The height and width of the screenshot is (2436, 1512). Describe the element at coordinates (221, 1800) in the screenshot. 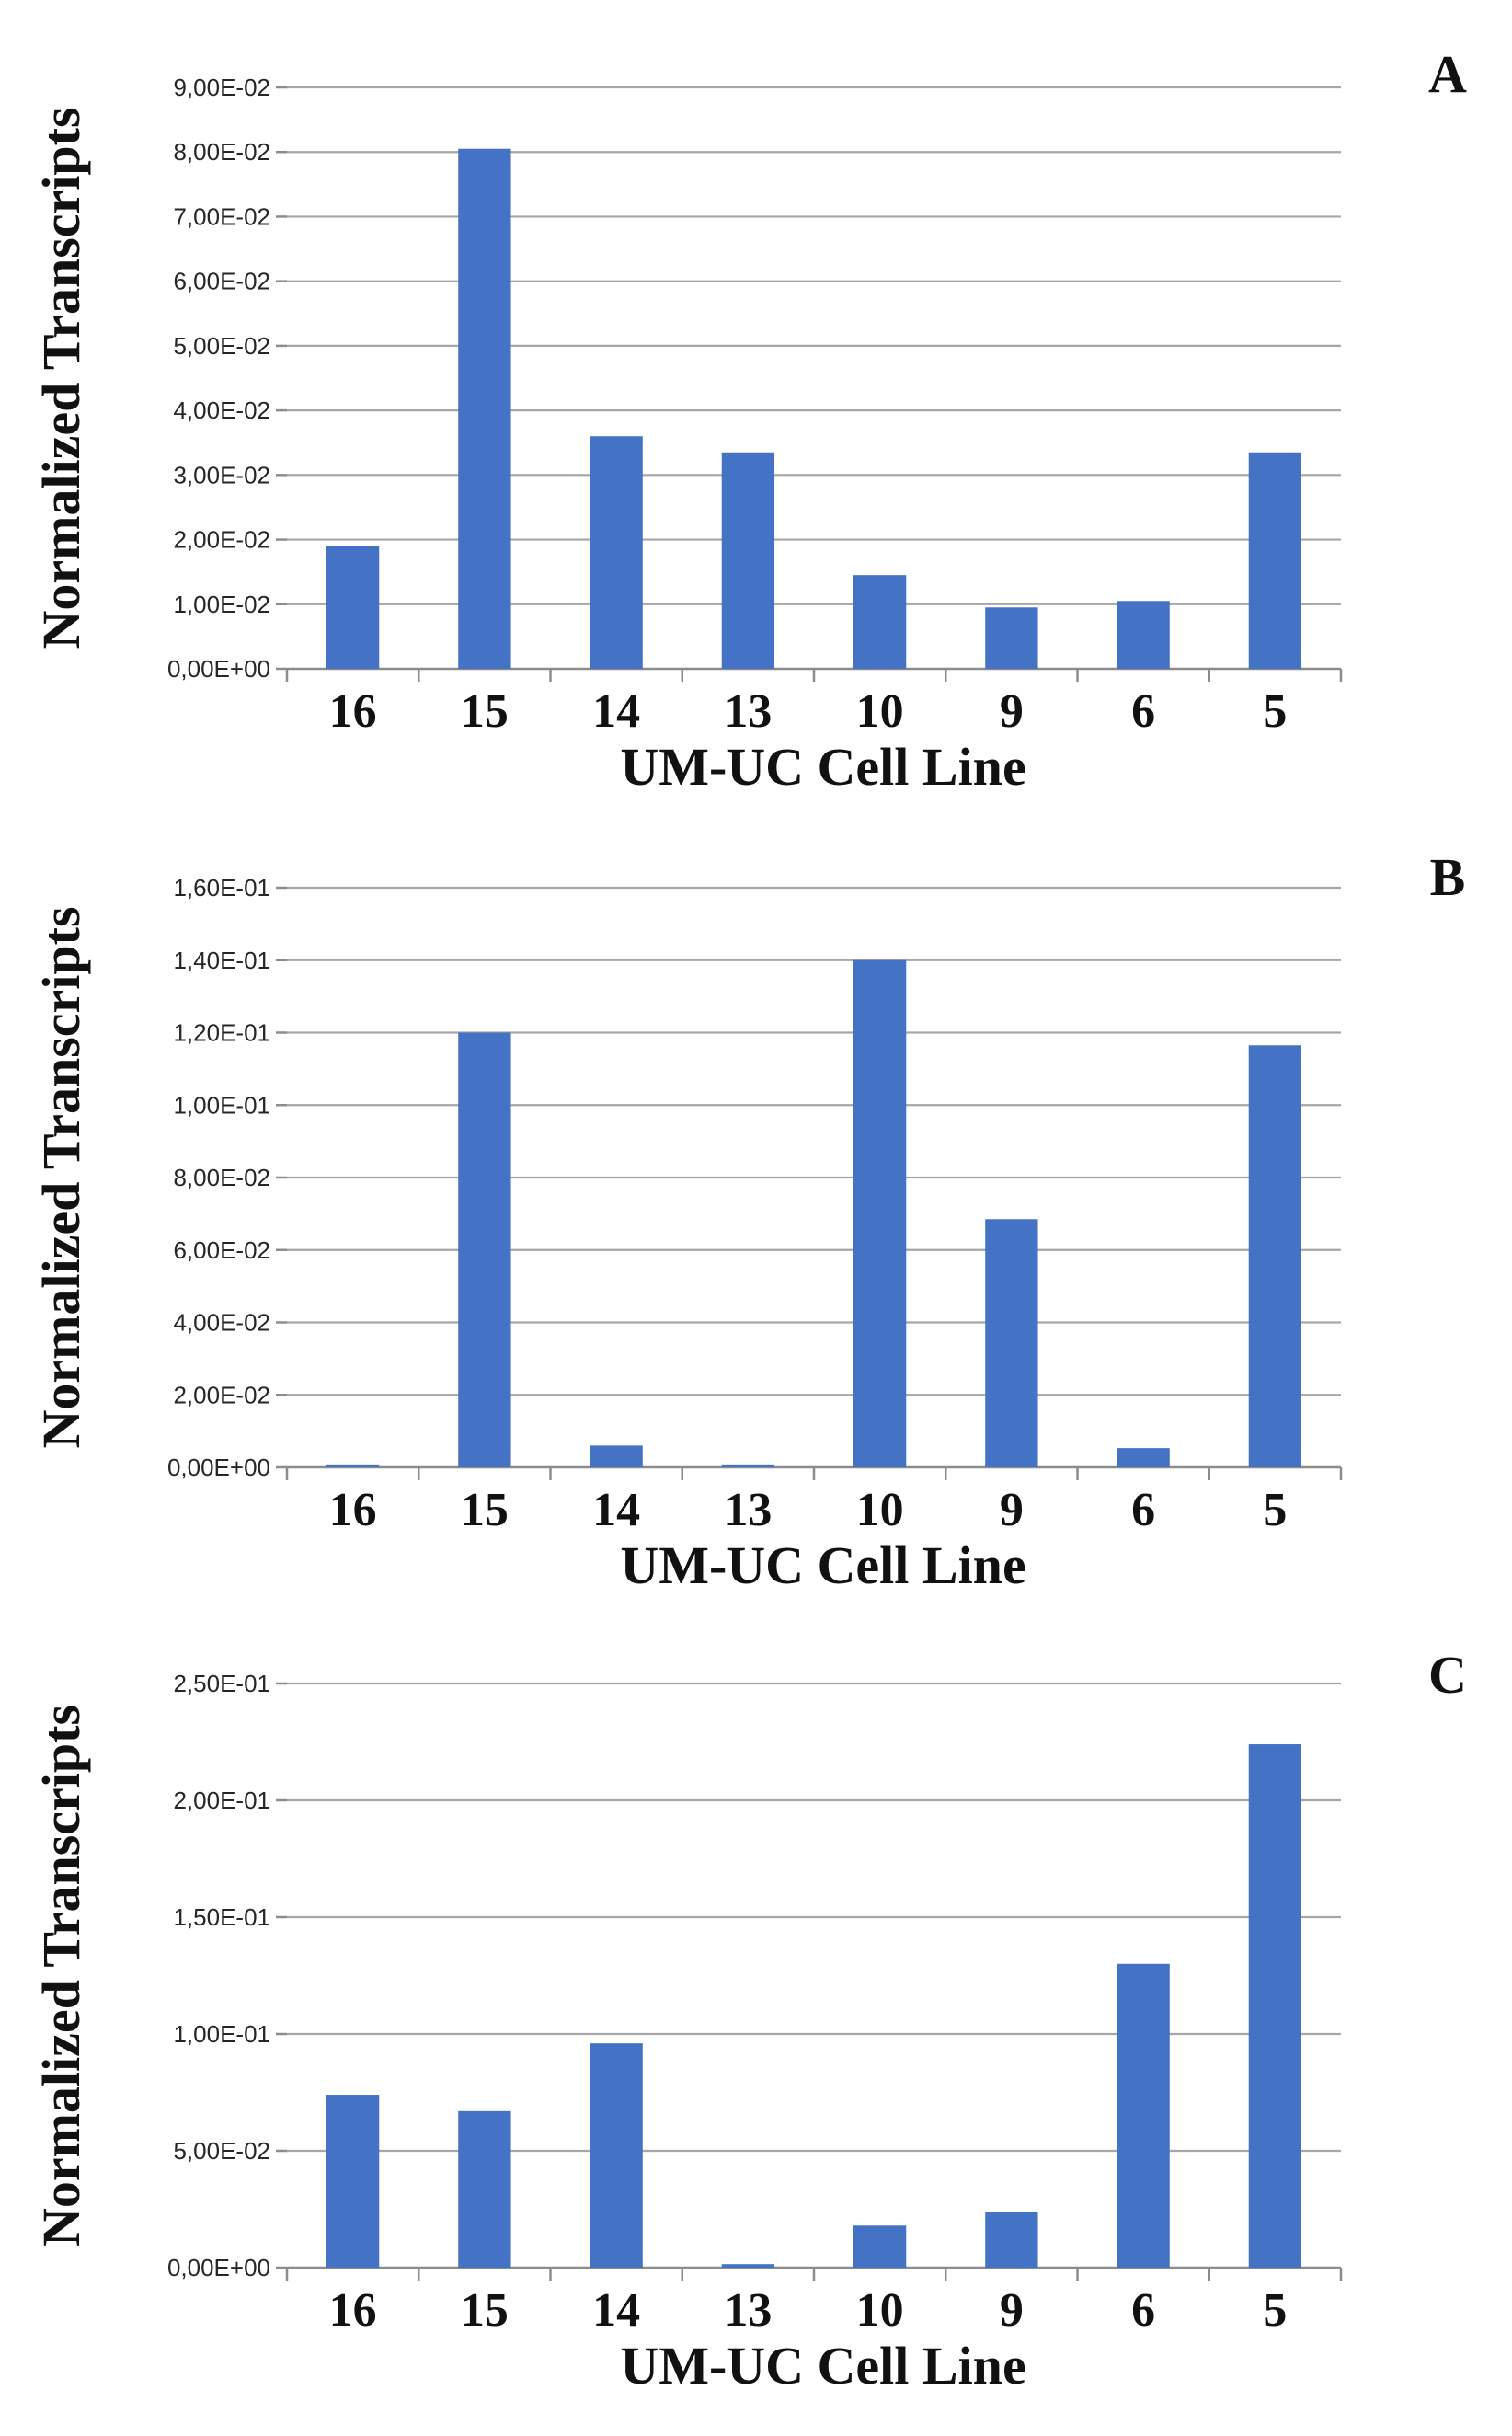

I see `y-tick-label: 2,00E-01` at that location.